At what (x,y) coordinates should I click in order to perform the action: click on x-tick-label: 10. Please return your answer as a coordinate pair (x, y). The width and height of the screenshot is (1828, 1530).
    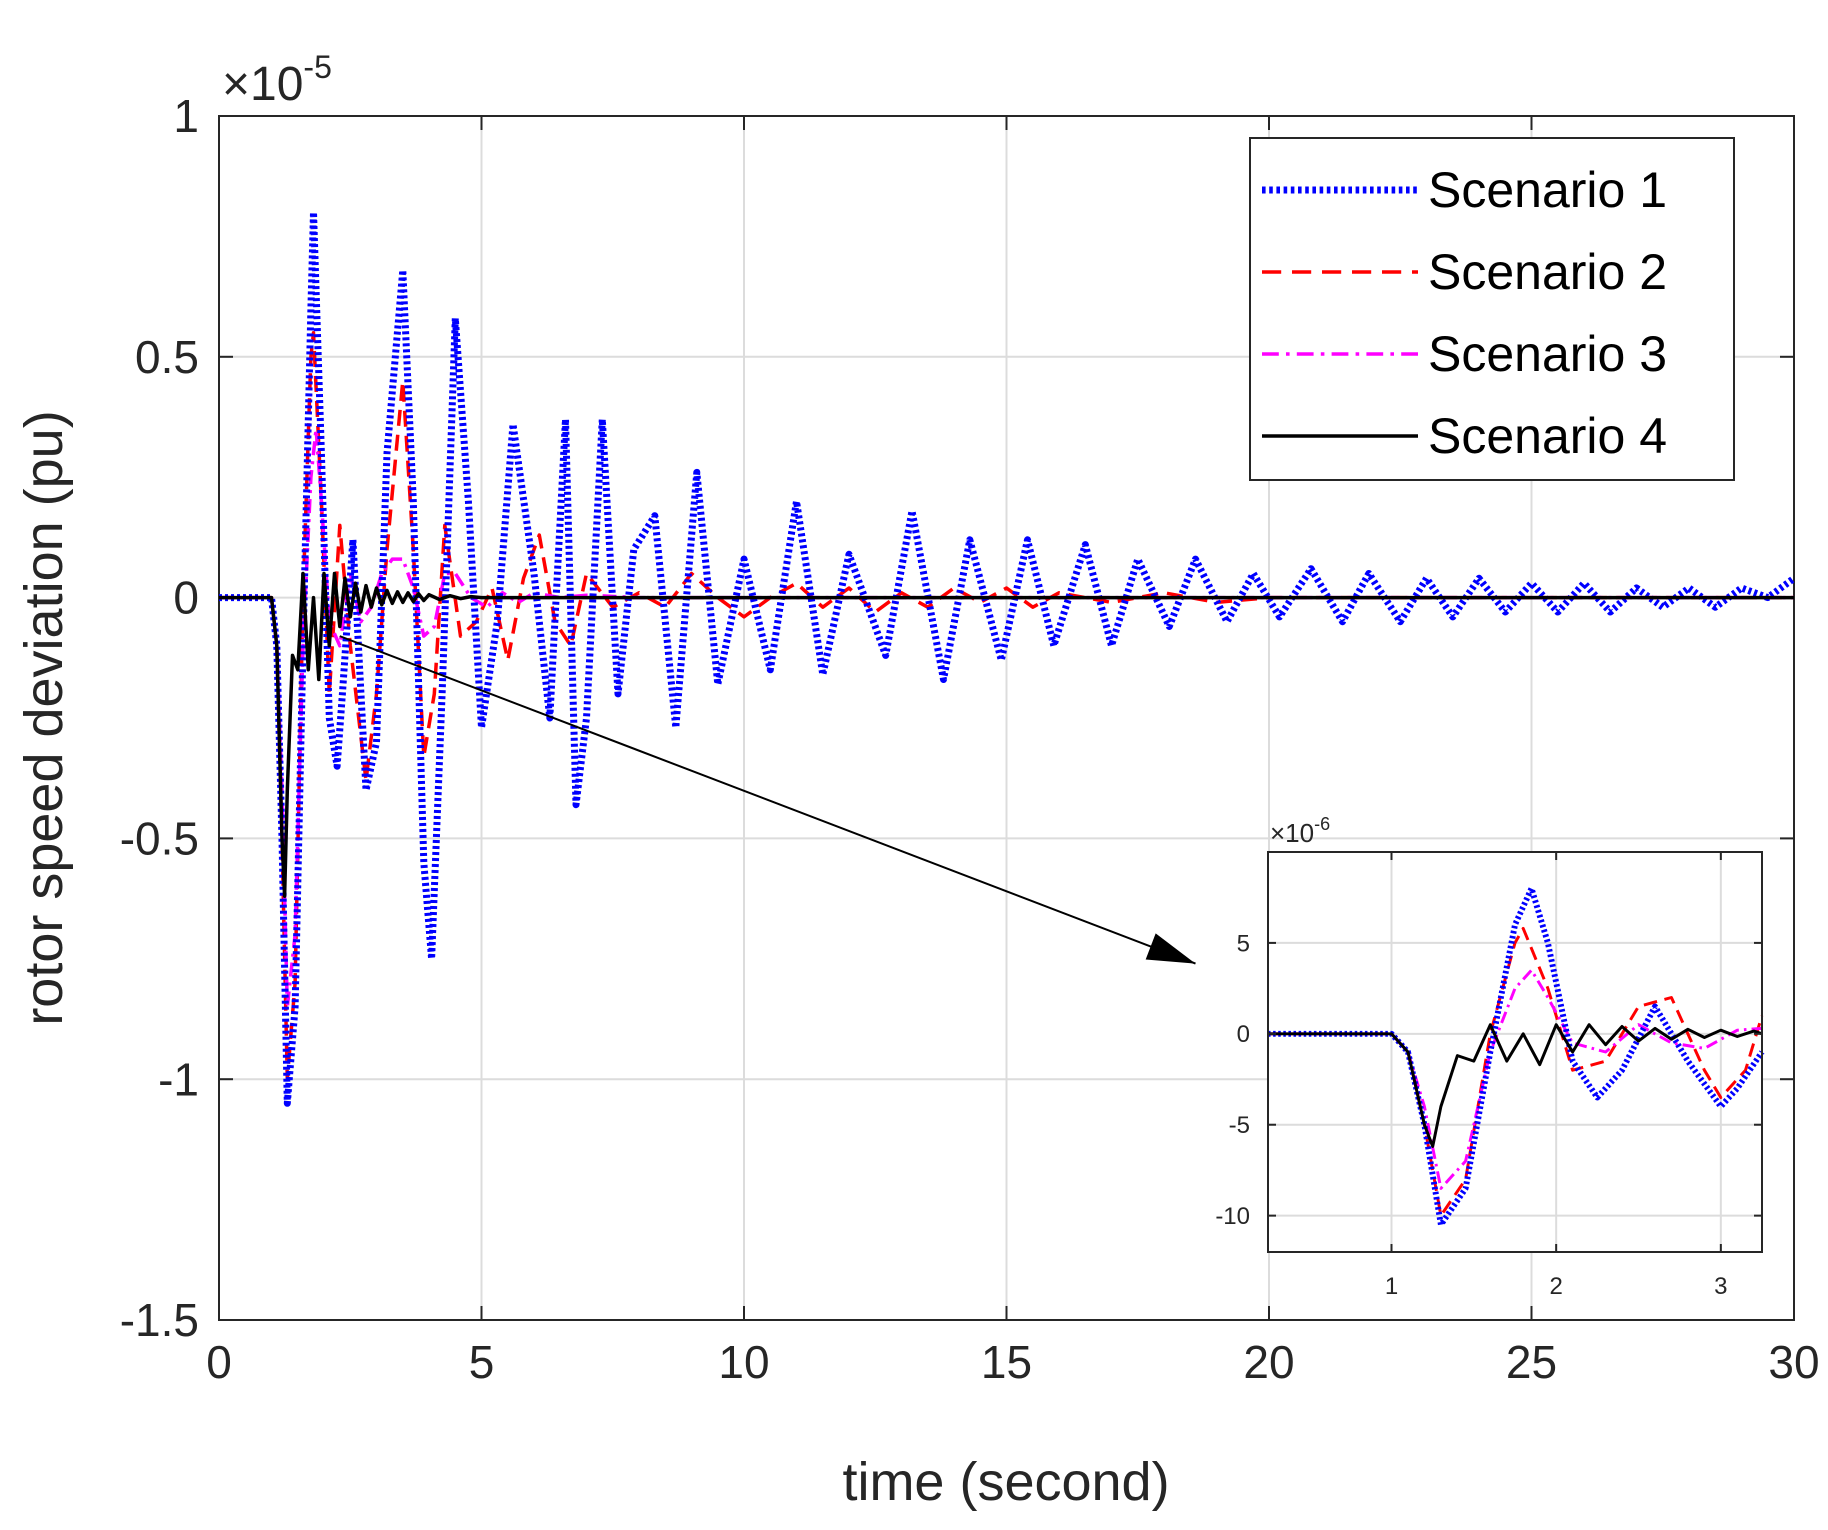
    Looking at the image, I should click on (743, 1362).